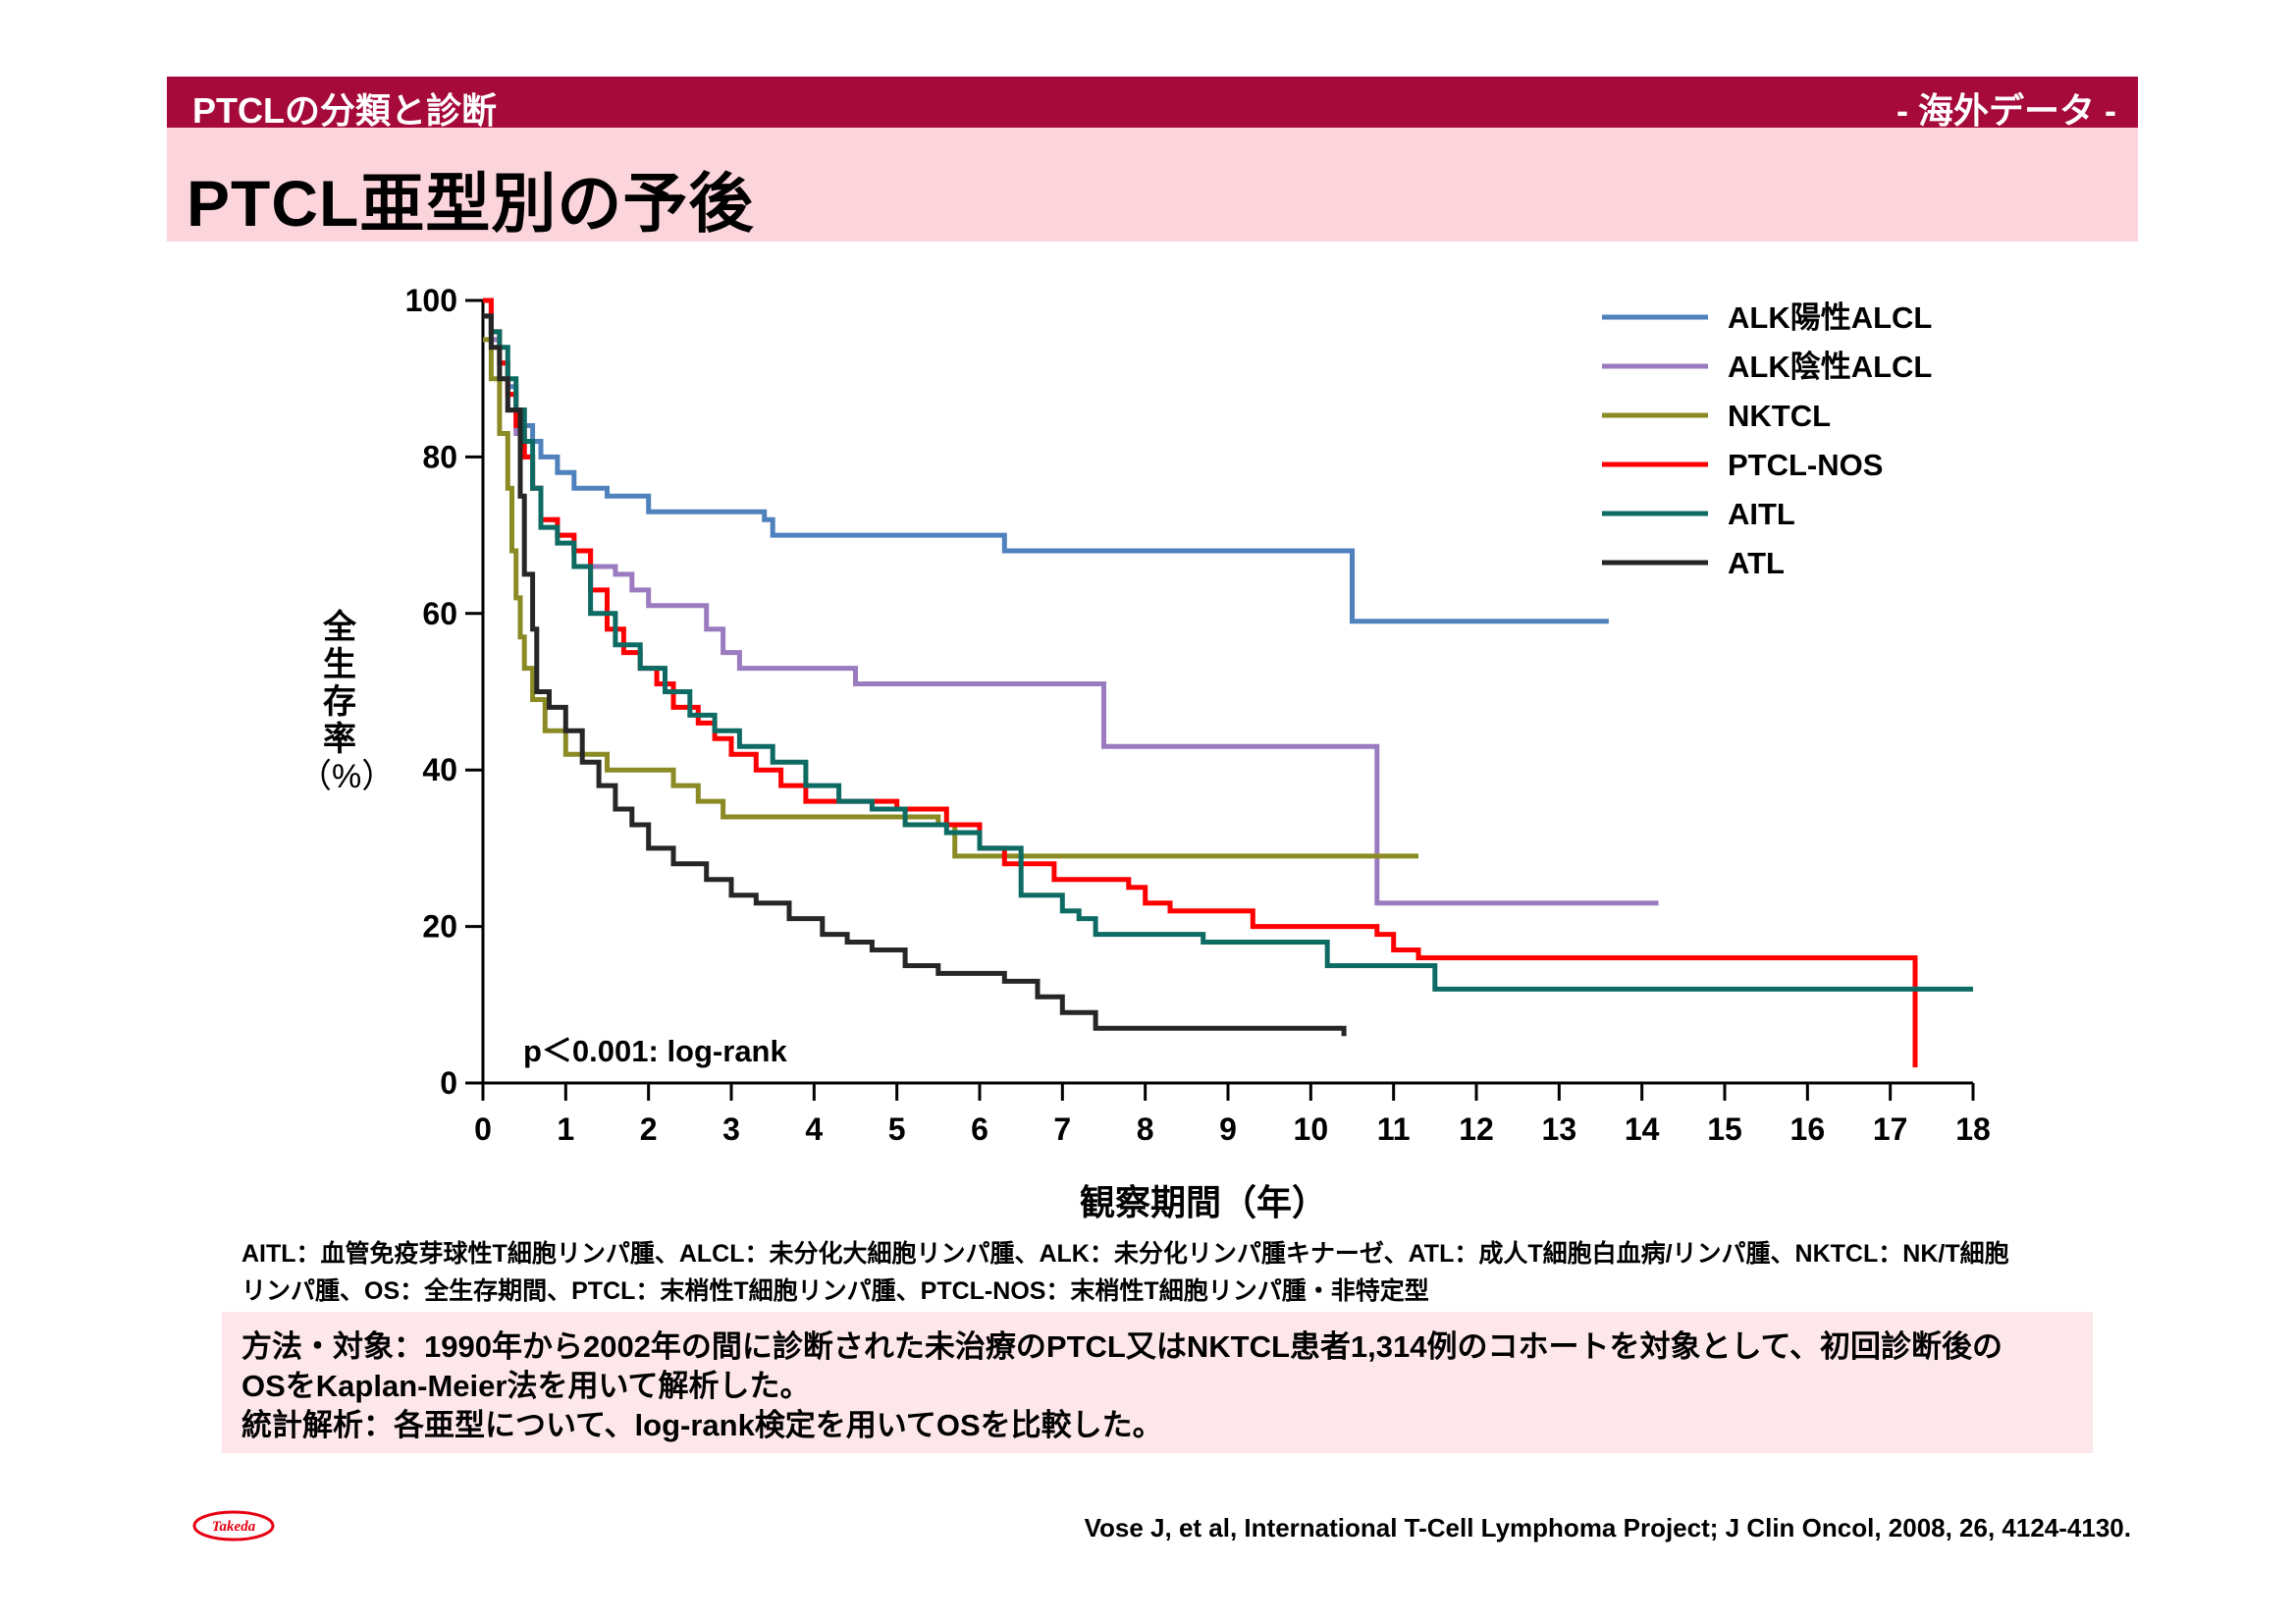 The width and height of the screenshot is (2296, 1624). What do you see at coordinates (483, 1129) in the screenshot?
I see `x-tick-label: 0` at bounding box center [483, 1129].